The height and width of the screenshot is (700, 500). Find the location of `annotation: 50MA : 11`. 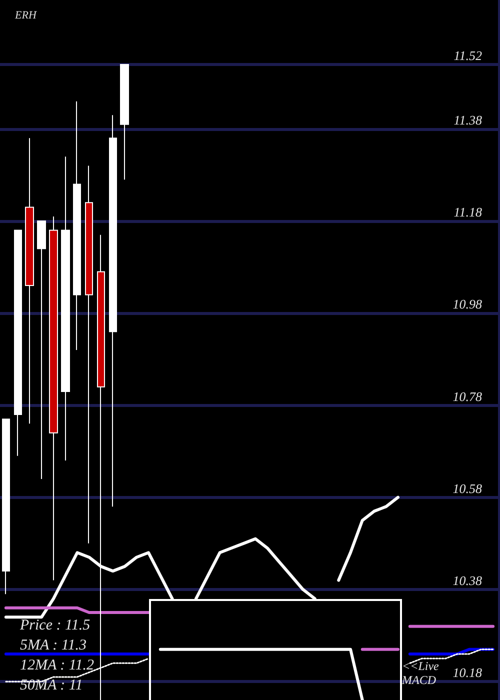

annotation: 50MA : 11 is located at coordinates (51, 686).